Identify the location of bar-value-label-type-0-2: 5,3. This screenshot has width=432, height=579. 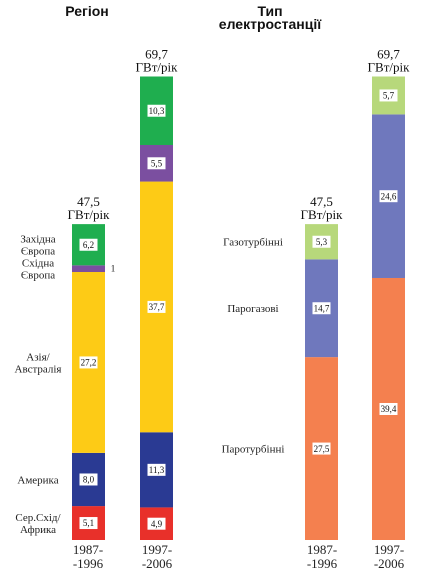
(322, 242).